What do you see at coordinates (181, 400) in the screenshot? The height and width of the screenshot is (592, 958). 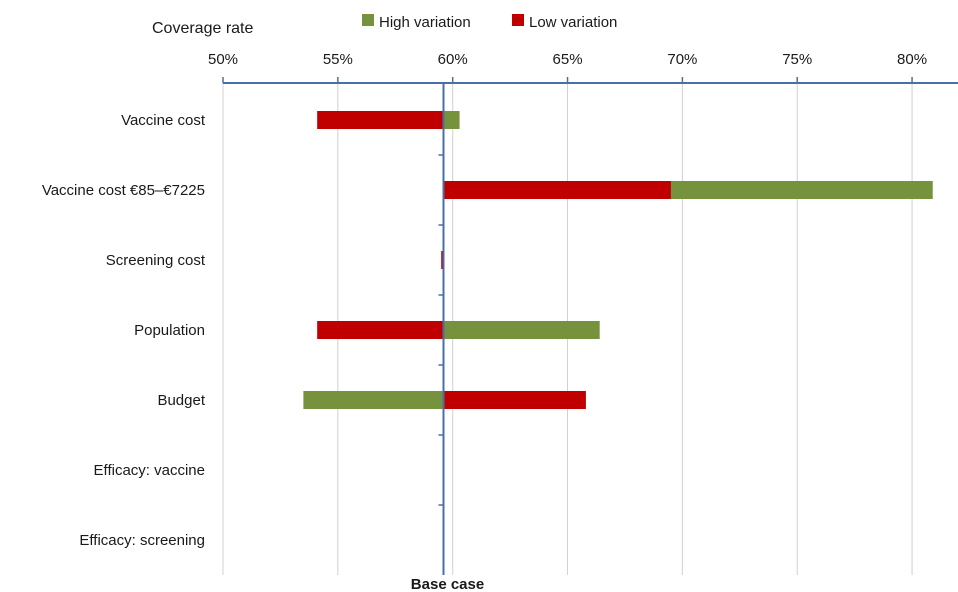 I see `category-label: Budget` at bounding box center [181, 400].